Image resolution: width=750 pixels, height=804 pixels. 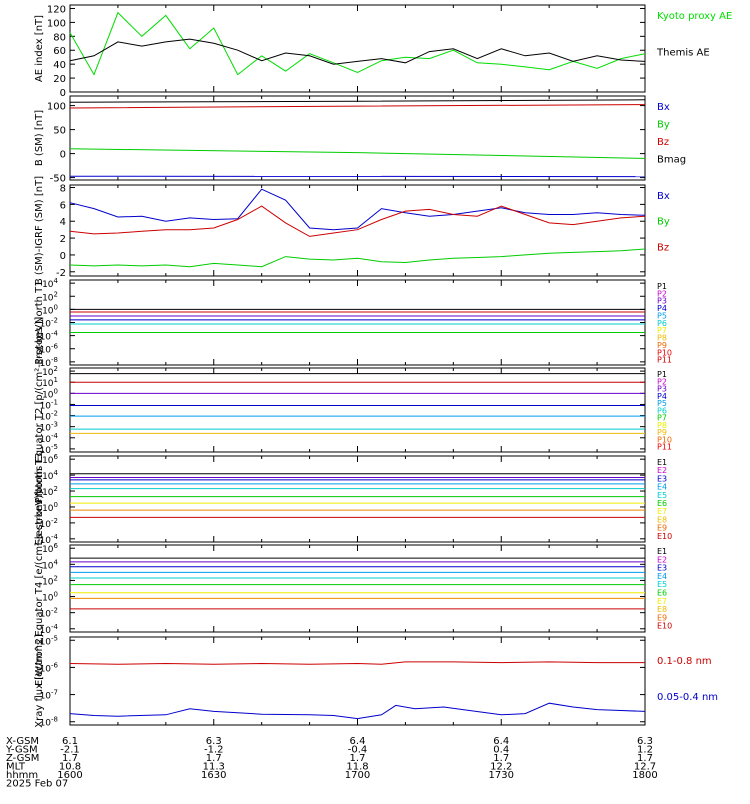 What do you see at coordinates (39, 230) in the screenshot?
I see `y-axis-label: B (SM)-IGRF (SM) [nT]` at bounding box center [39, 230].